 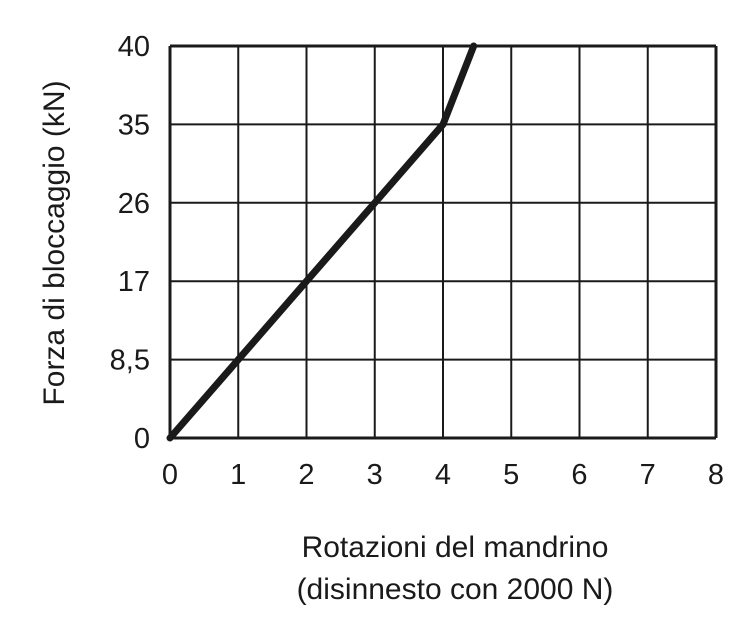 I want to click on x-tick-label: 6, so click(x=579, y=475).